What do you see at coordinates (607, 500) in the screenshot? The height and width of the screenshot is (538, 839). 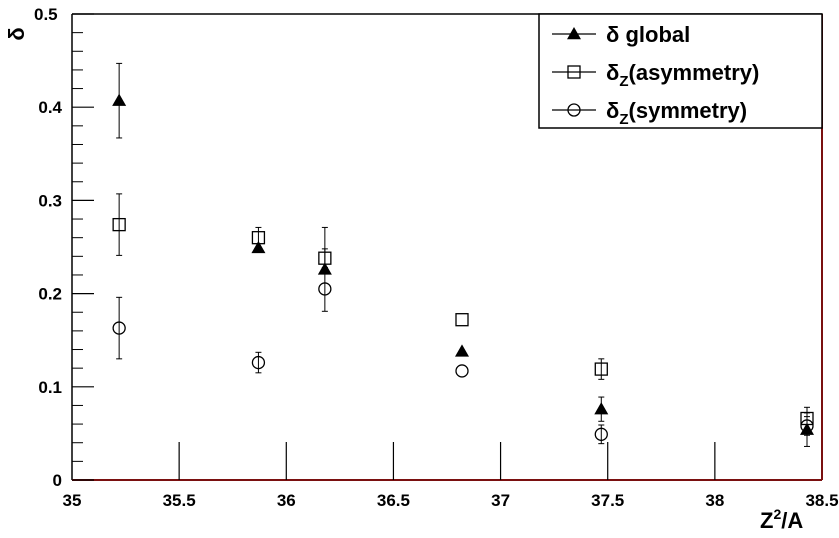 I see `x-tick-label: 37.5` at bounding box center [607, 500].